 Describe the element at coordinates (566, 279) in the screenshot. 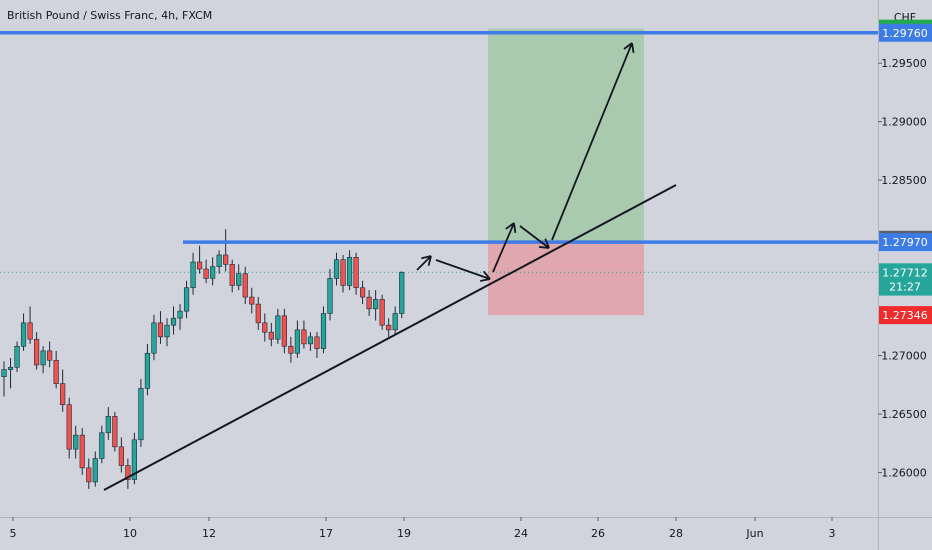

I see `loss-zone` at that location.